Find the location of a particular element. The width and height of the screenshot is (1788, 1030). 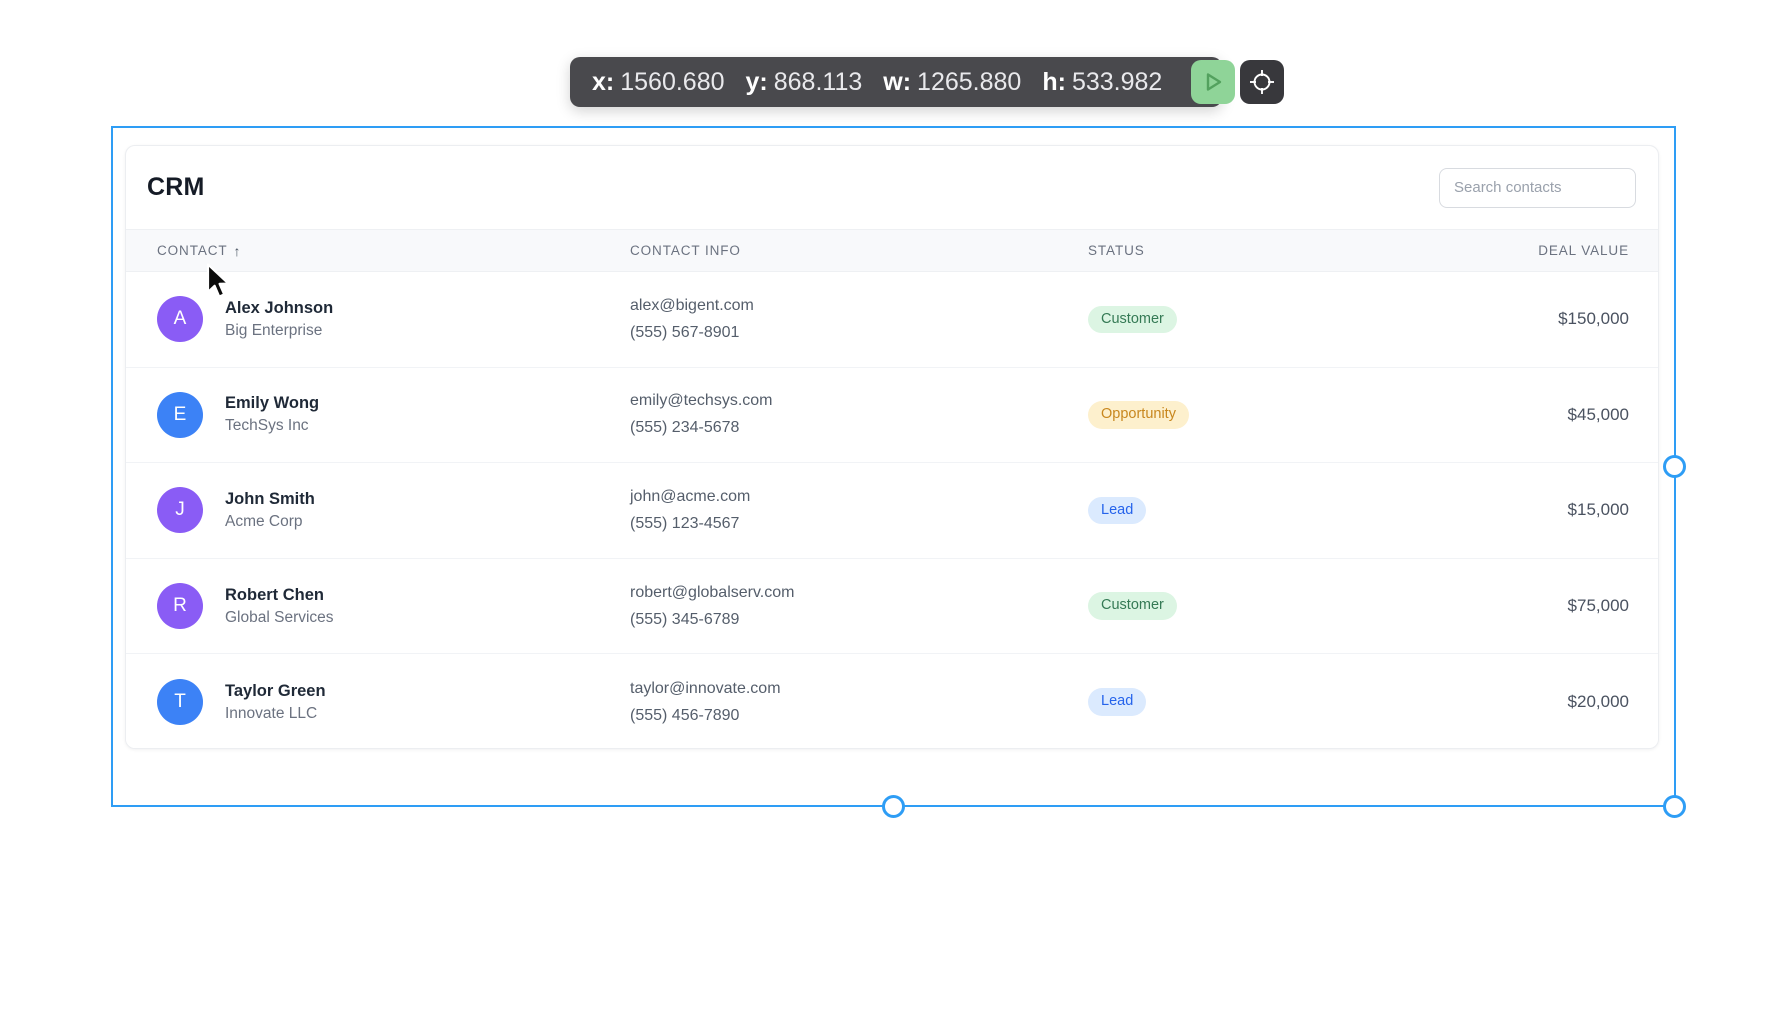

avatar: E is located at coordinates (180, 414).